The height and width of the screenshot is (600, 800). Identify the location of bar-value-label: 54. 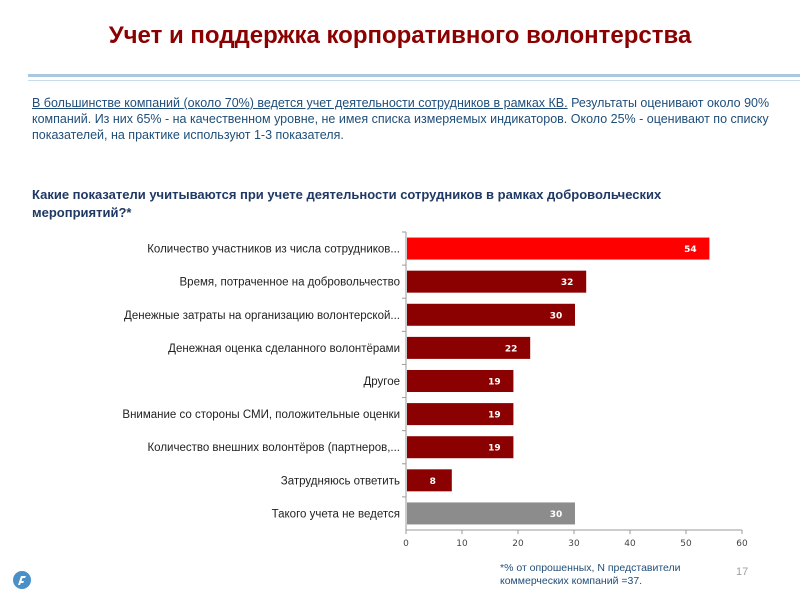
(690, 250).